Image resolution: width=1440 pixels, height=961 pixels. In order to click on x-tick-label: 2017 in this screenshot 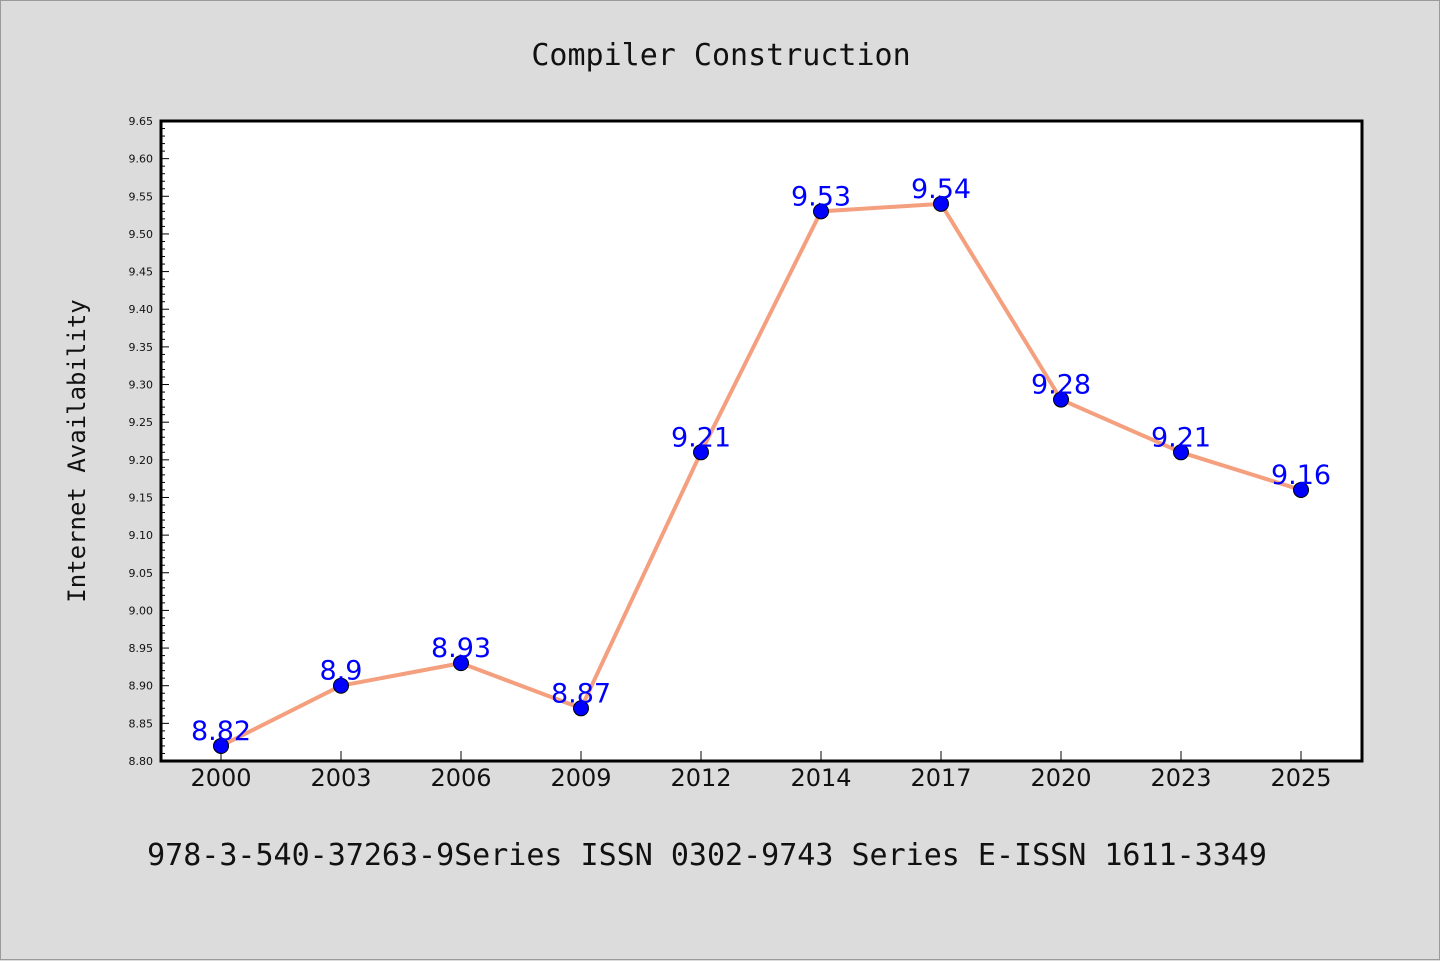, I will do `click(940, 778)`.